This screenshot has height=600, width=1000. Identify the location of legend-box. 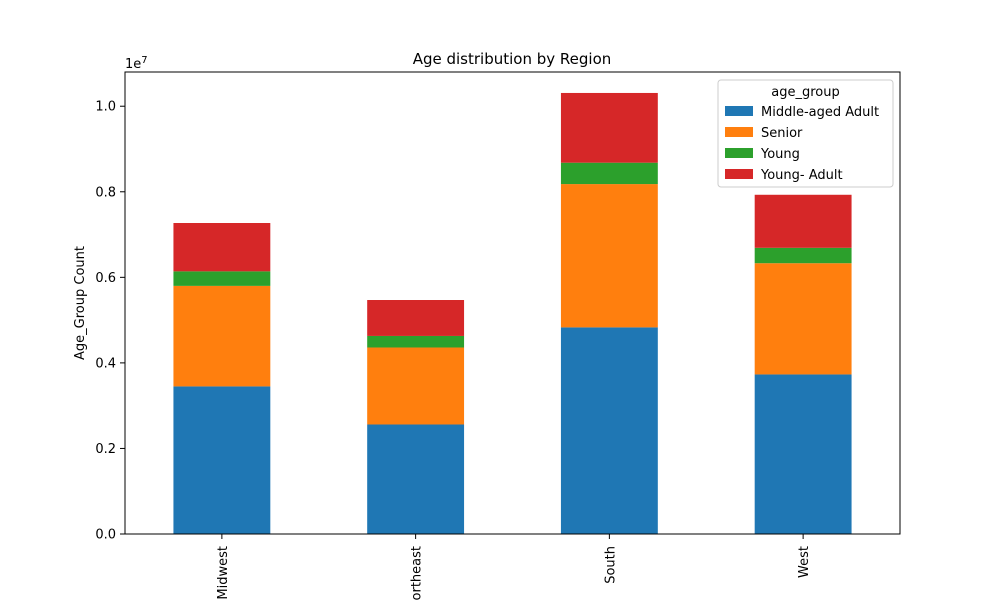
(805, 133).